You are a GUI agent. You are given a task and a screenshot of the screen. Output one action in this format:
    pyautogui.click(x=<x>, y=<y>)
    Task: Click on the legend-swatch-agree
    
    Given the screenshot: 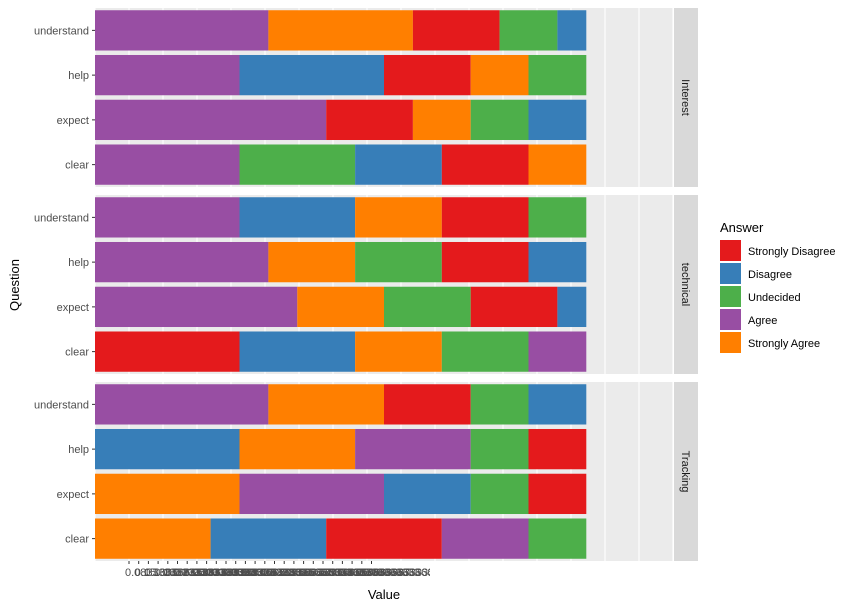 What is the action you would take?
    pyautogui.click(x=730, y=319)
    